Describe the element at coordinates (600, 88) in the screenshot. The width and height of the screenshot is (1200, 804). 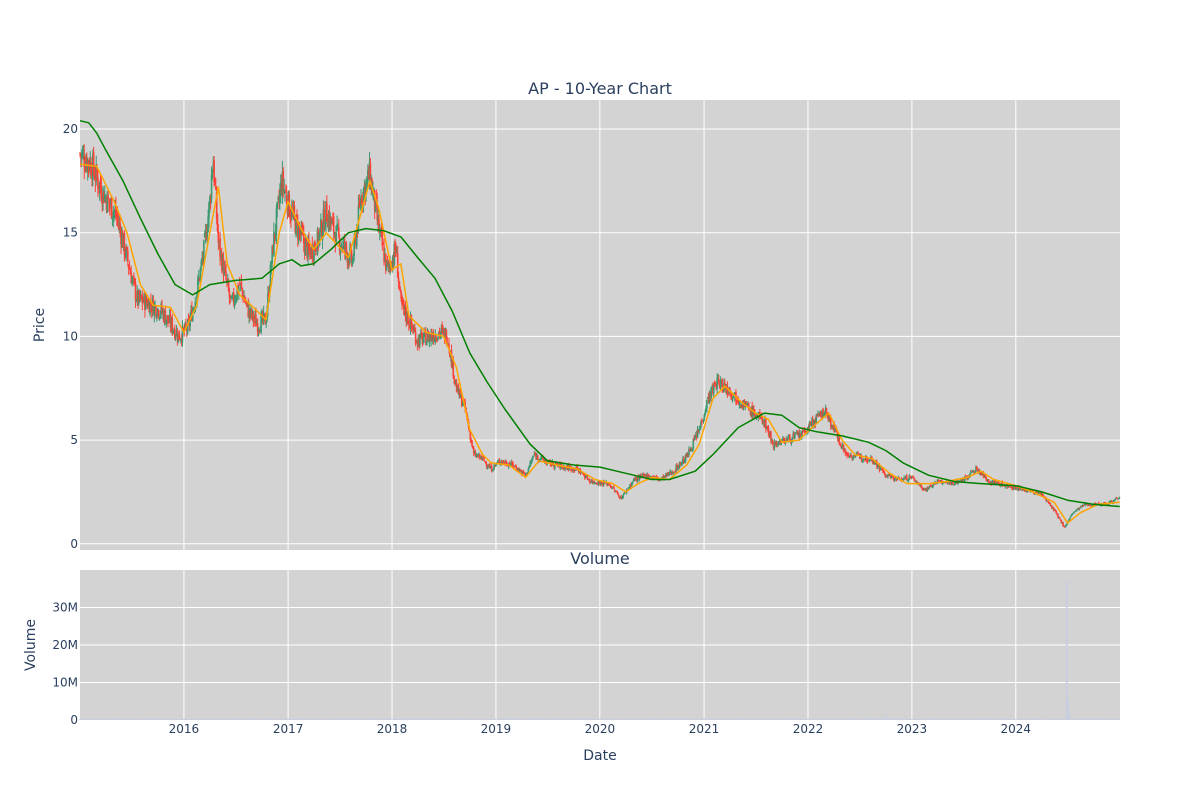
I see `price-chart-title: AP - 10-Year Chart` at that location.